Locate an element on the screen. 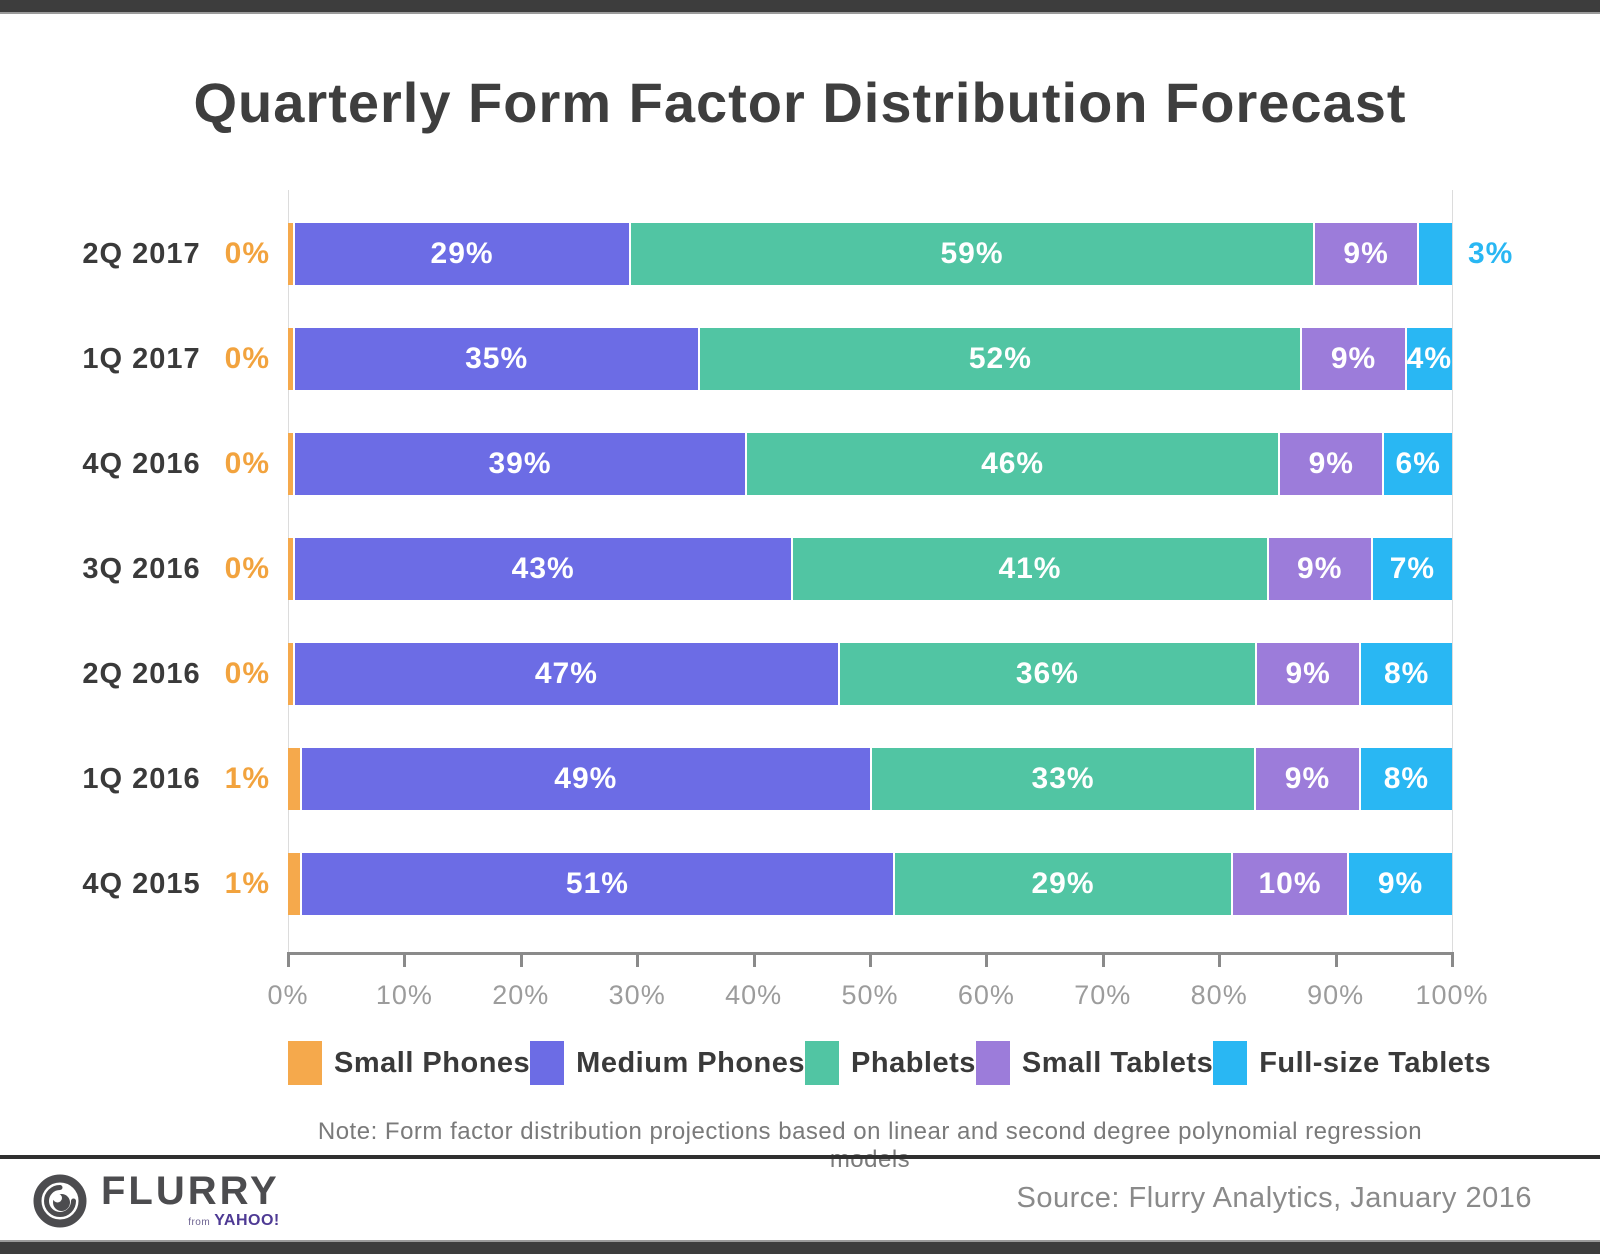 Image resolution: width=1600 pixels, height=1254 pixels. bar-row: 1Q 2017 0% 35% 52% 9% 4% is located at coordinates (800, 359).